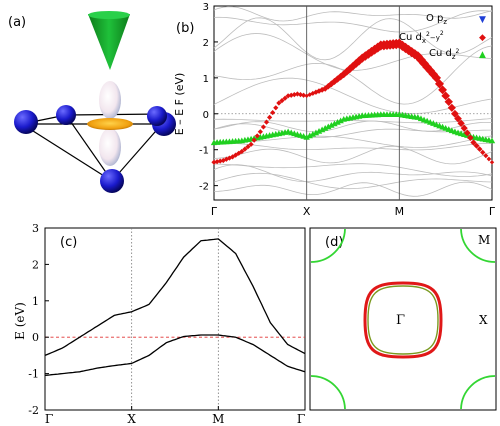  What do you see at coordinates (68, 242) in the screenshot?
I see `panel-c-label: (c)` at bounding box center [68, 242].